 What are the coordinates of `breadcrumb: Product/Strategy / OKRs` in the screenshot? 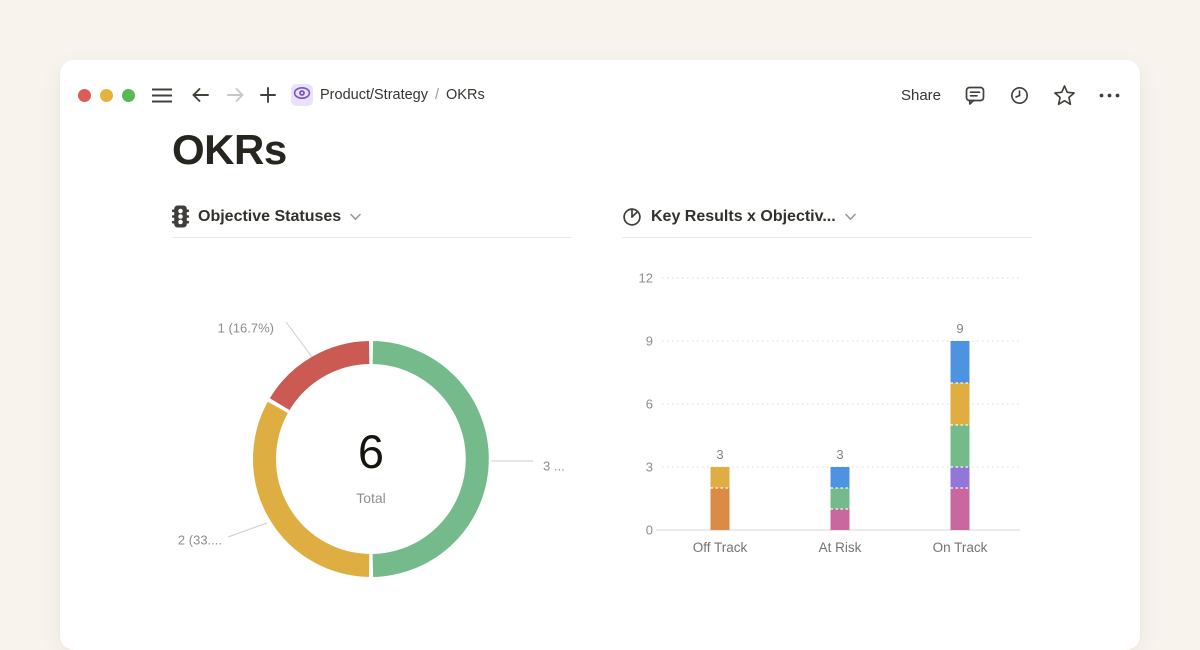 It's located at (388, 95).